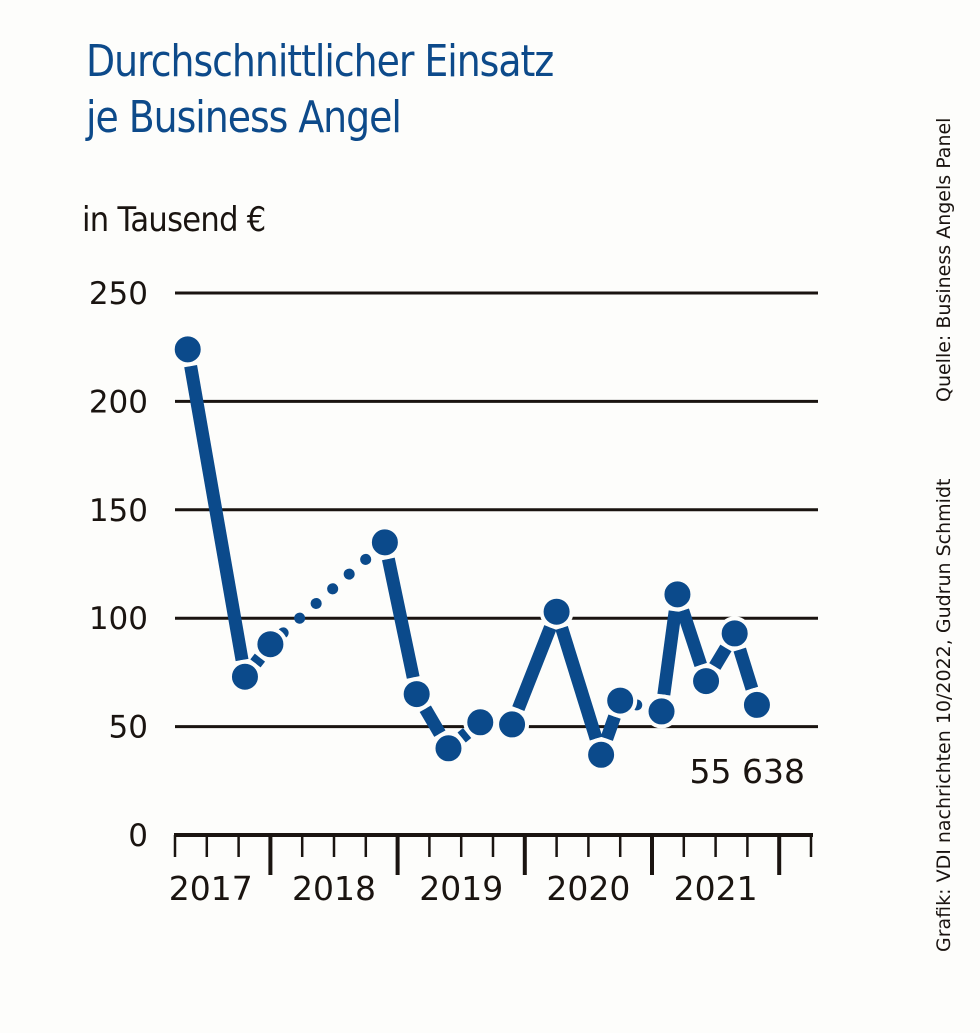  I want to click on y-tick-label: 250, so click(118, 294).